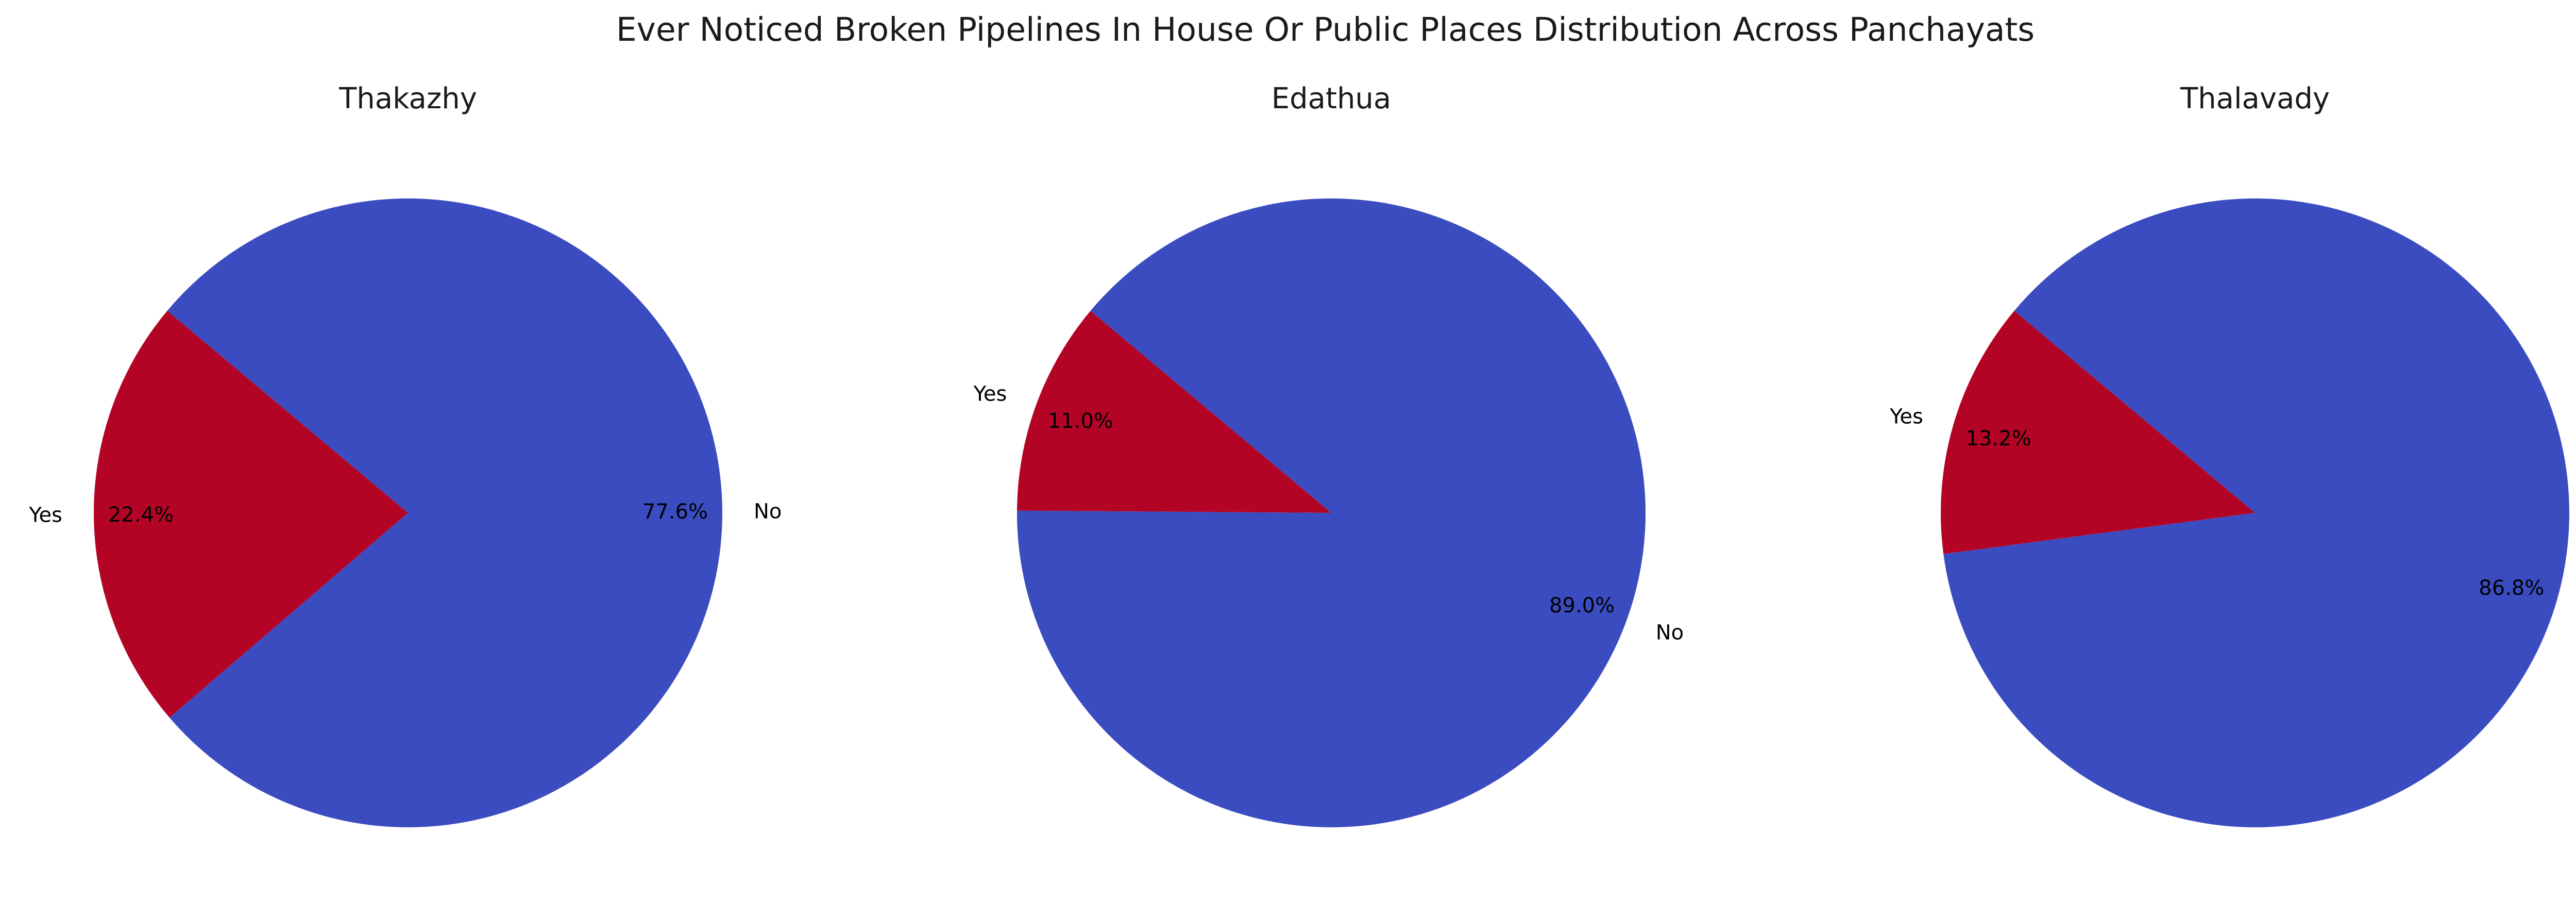  Describe the element at coordinates (2255, 98) in the screenshot. I see `pie-title-thalavady: Thalavady` at that location.